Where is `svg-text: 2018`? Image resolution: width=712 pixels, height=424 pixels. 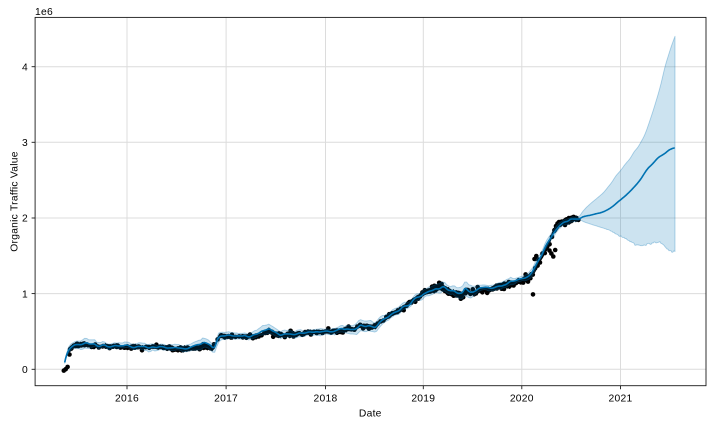 svg-text: 2018 is located at coordinates (326, 398).